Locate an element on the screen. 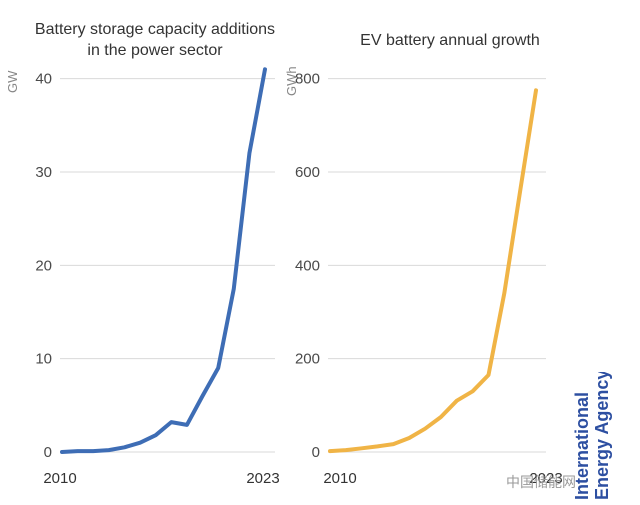 Image resolution: width=640 pixels, height=505 pixels. agency-logo-line-1: International is located at coordinates (582, 446).